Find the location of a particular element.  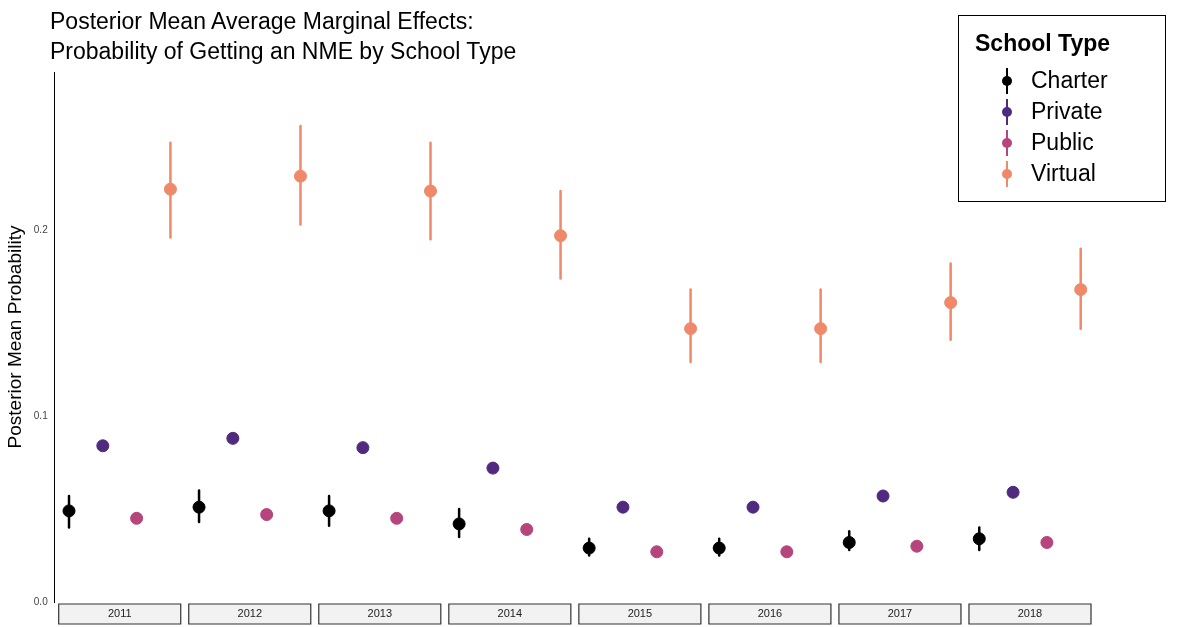

x-tick-label: 2014 is located at coordinates (510, 613).